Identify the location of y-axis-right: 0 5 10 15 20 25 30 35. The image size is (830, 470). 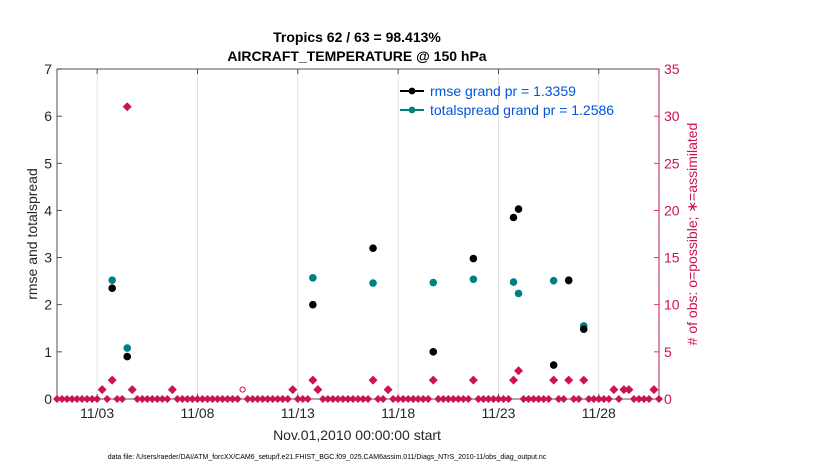
(667, 234).